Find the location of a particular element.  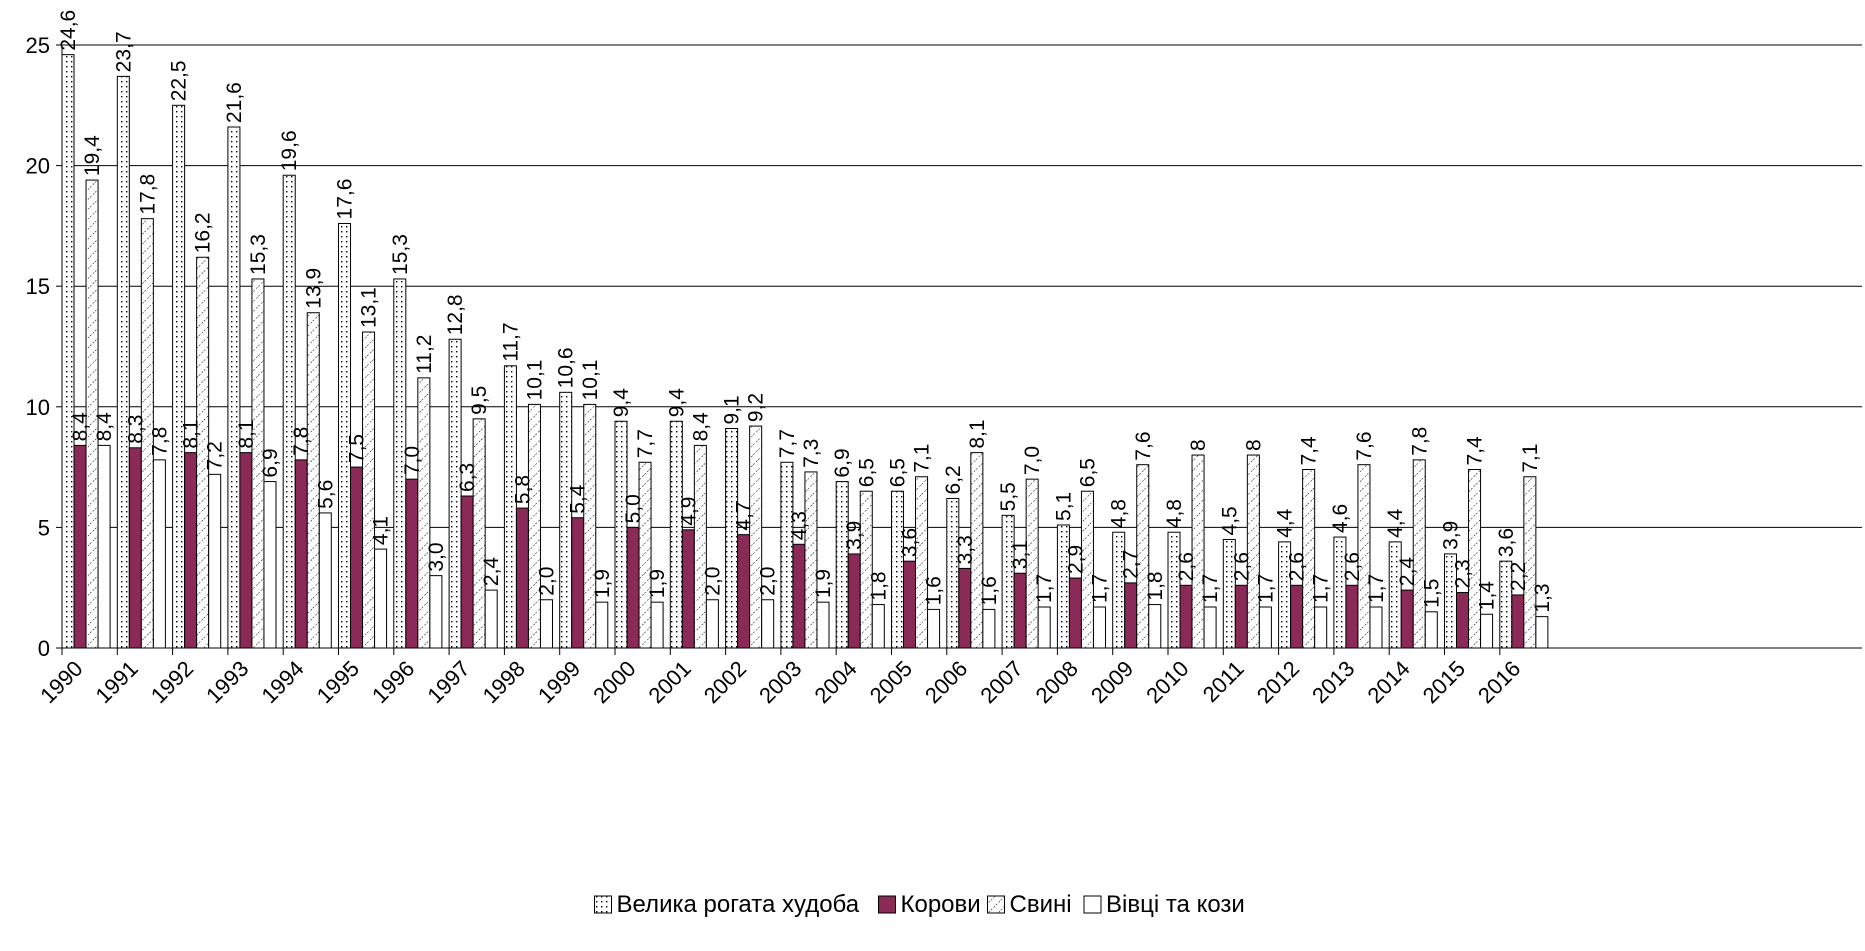

bar-3-2007 is located at coordinates (1044, 627).